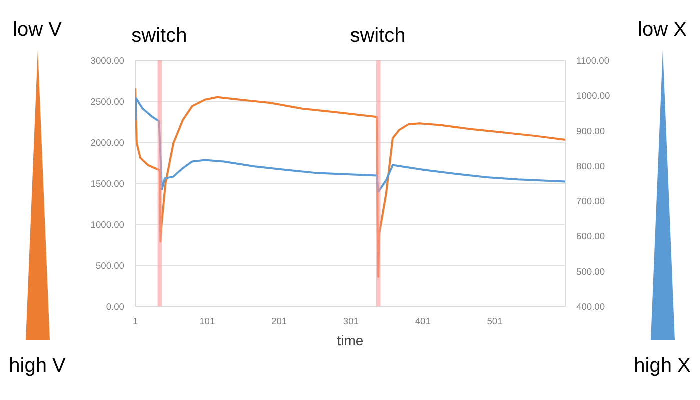  What do you see at coordinates (107, 102) in the screenshot?
I see `y-tick-label: 2500.00` at bounding box center [107, 102].